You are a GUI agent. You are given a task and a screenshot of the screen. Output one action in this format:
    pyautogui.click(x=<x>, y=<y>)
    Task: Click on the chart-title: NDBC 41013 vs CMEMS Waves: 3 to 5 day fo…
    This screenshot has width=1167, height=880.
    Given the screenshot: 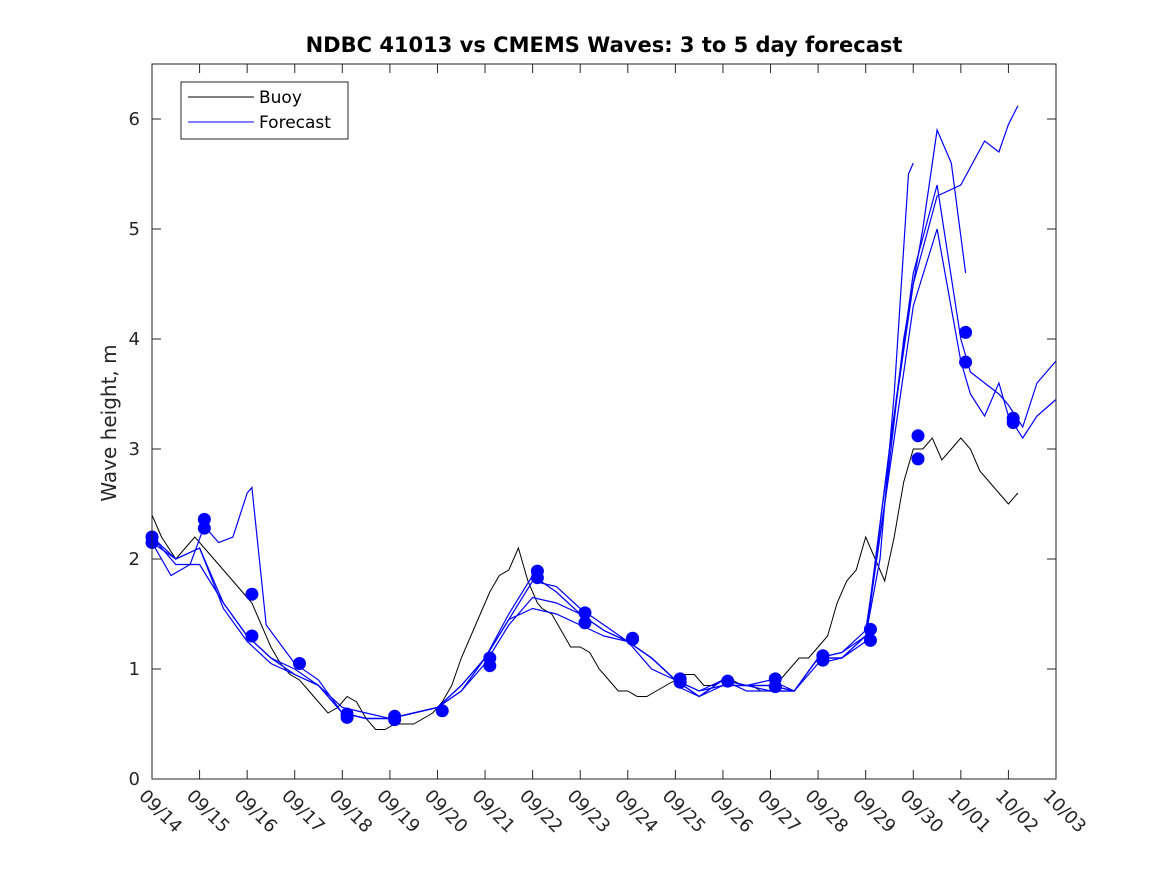 What is the action you would take?
    pyautogui.click(x=604, y=45)
    